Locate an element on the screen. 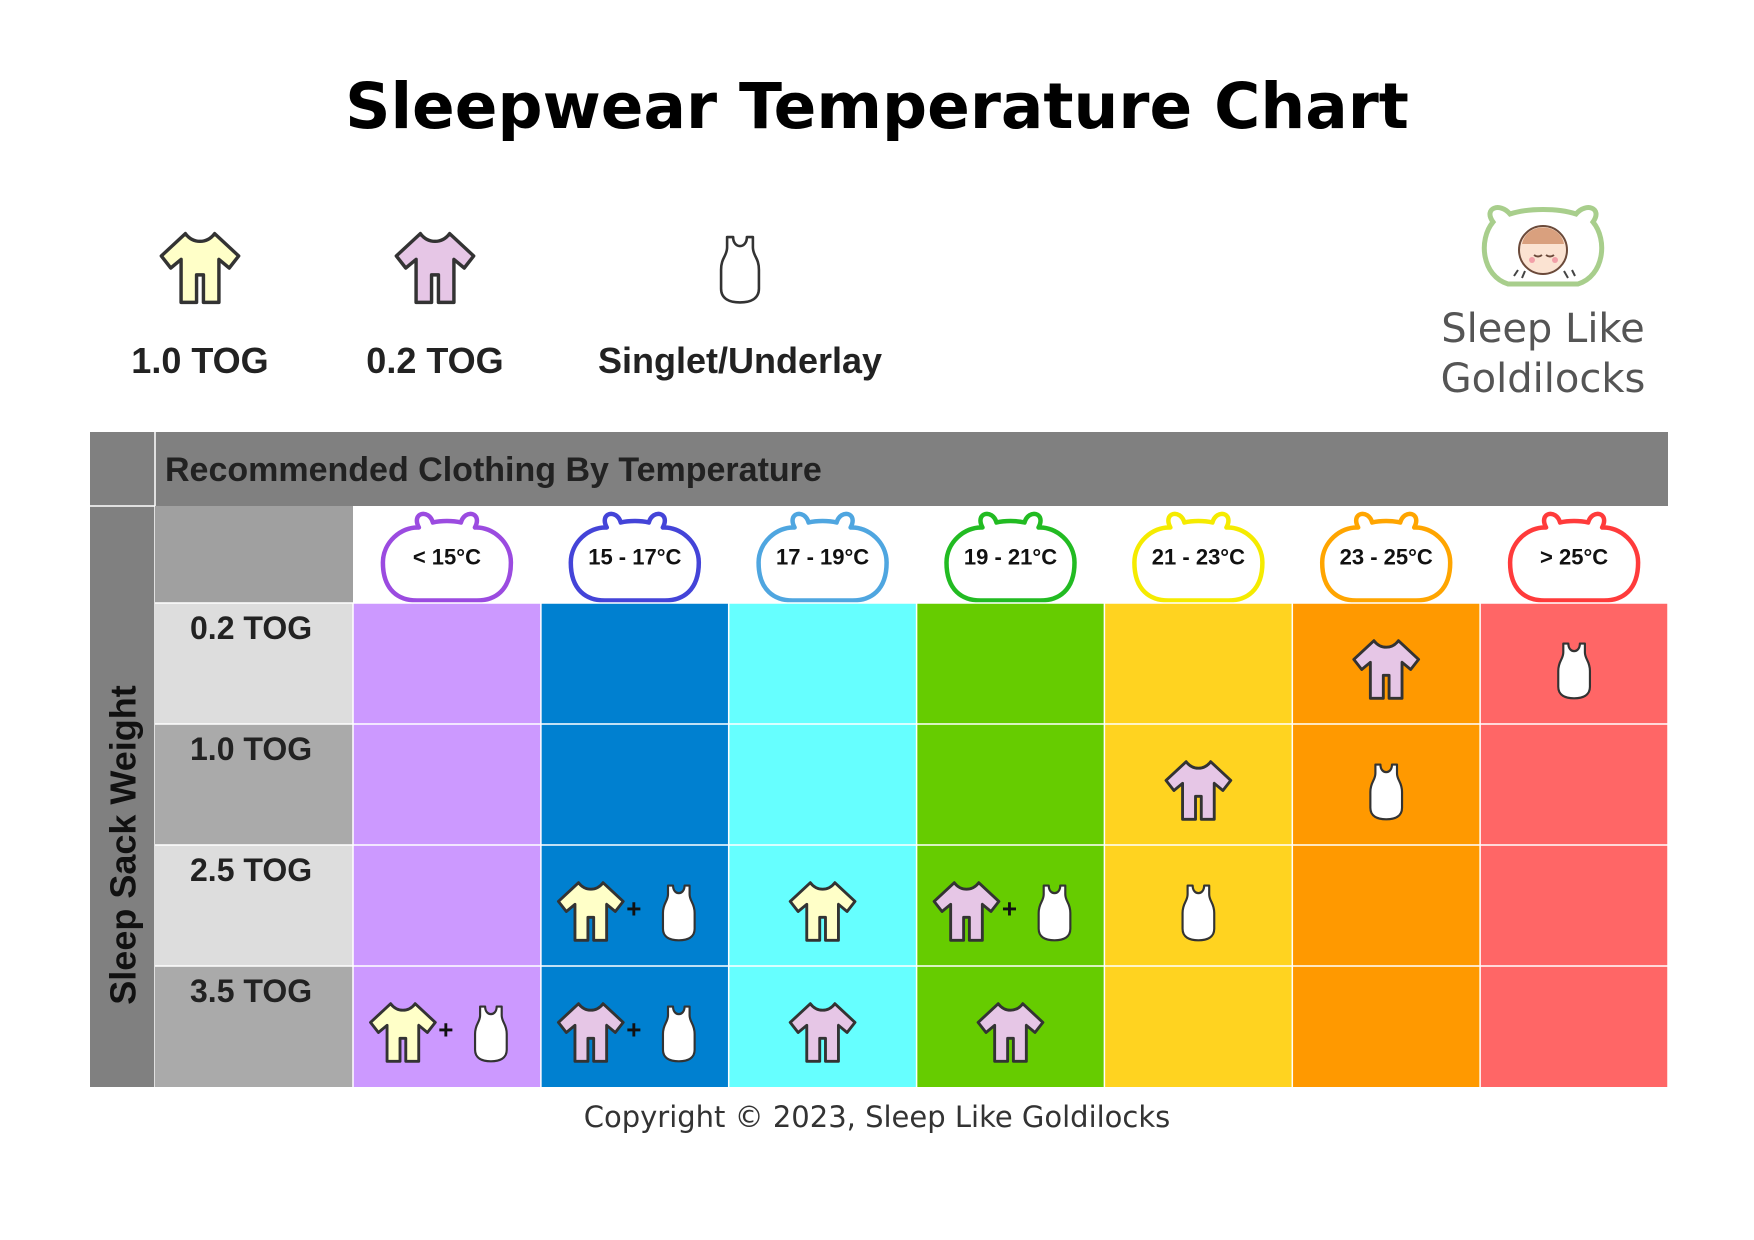  logo-line-2: Goldilocks is located at coordinates (1543, 379).